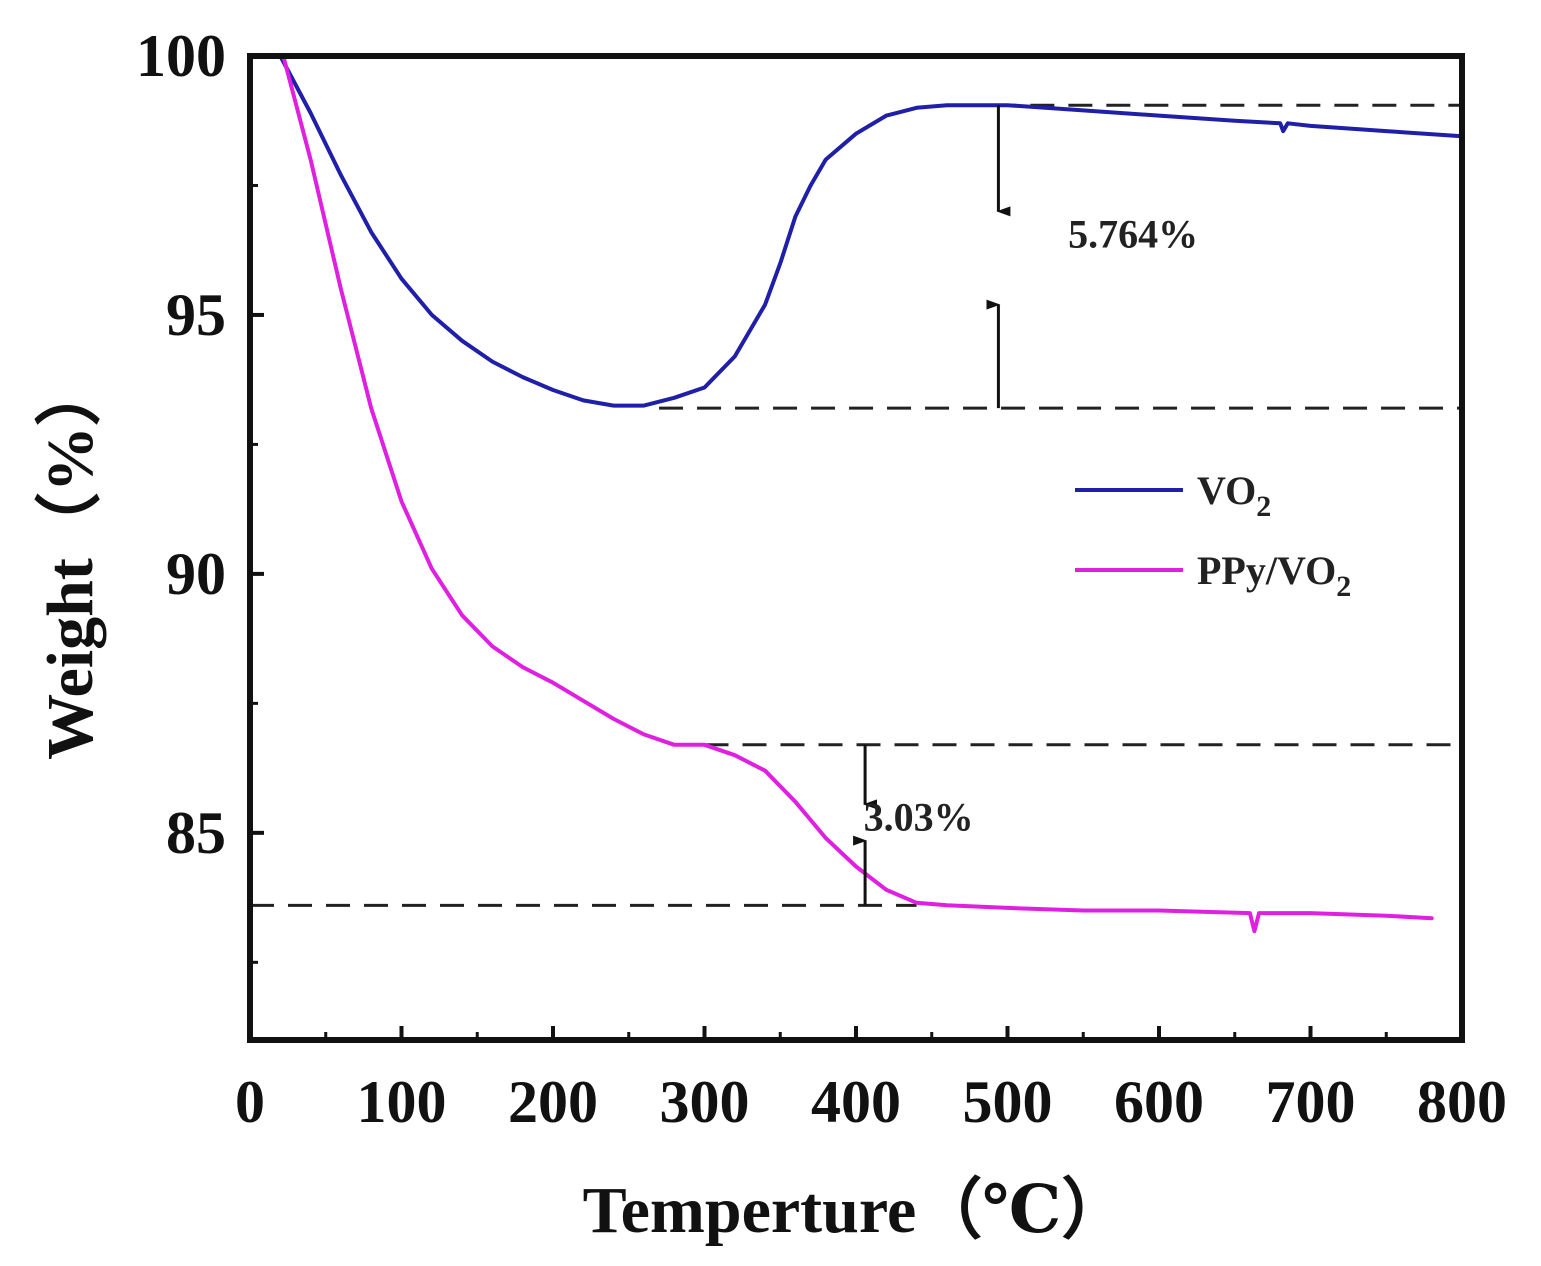 This screenshot has width=1541, height=1266. Describe the element at coordinates (1159, 1102) in the screenshot. I see `x-tick-label: 600` at that location.